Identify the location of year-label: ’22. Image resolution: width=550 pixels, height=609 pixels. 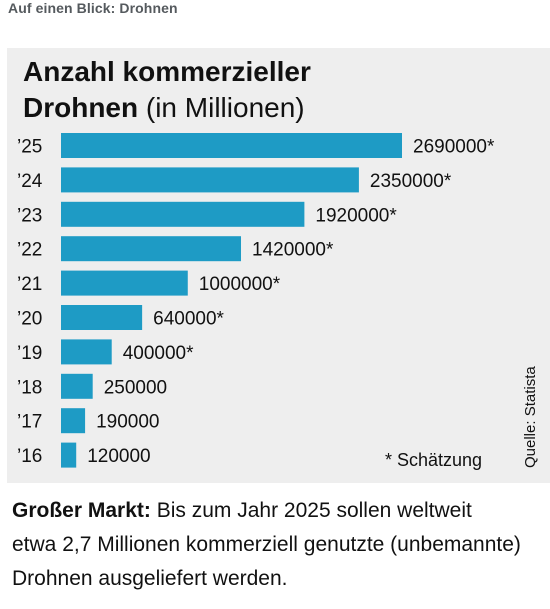
(29, 250).